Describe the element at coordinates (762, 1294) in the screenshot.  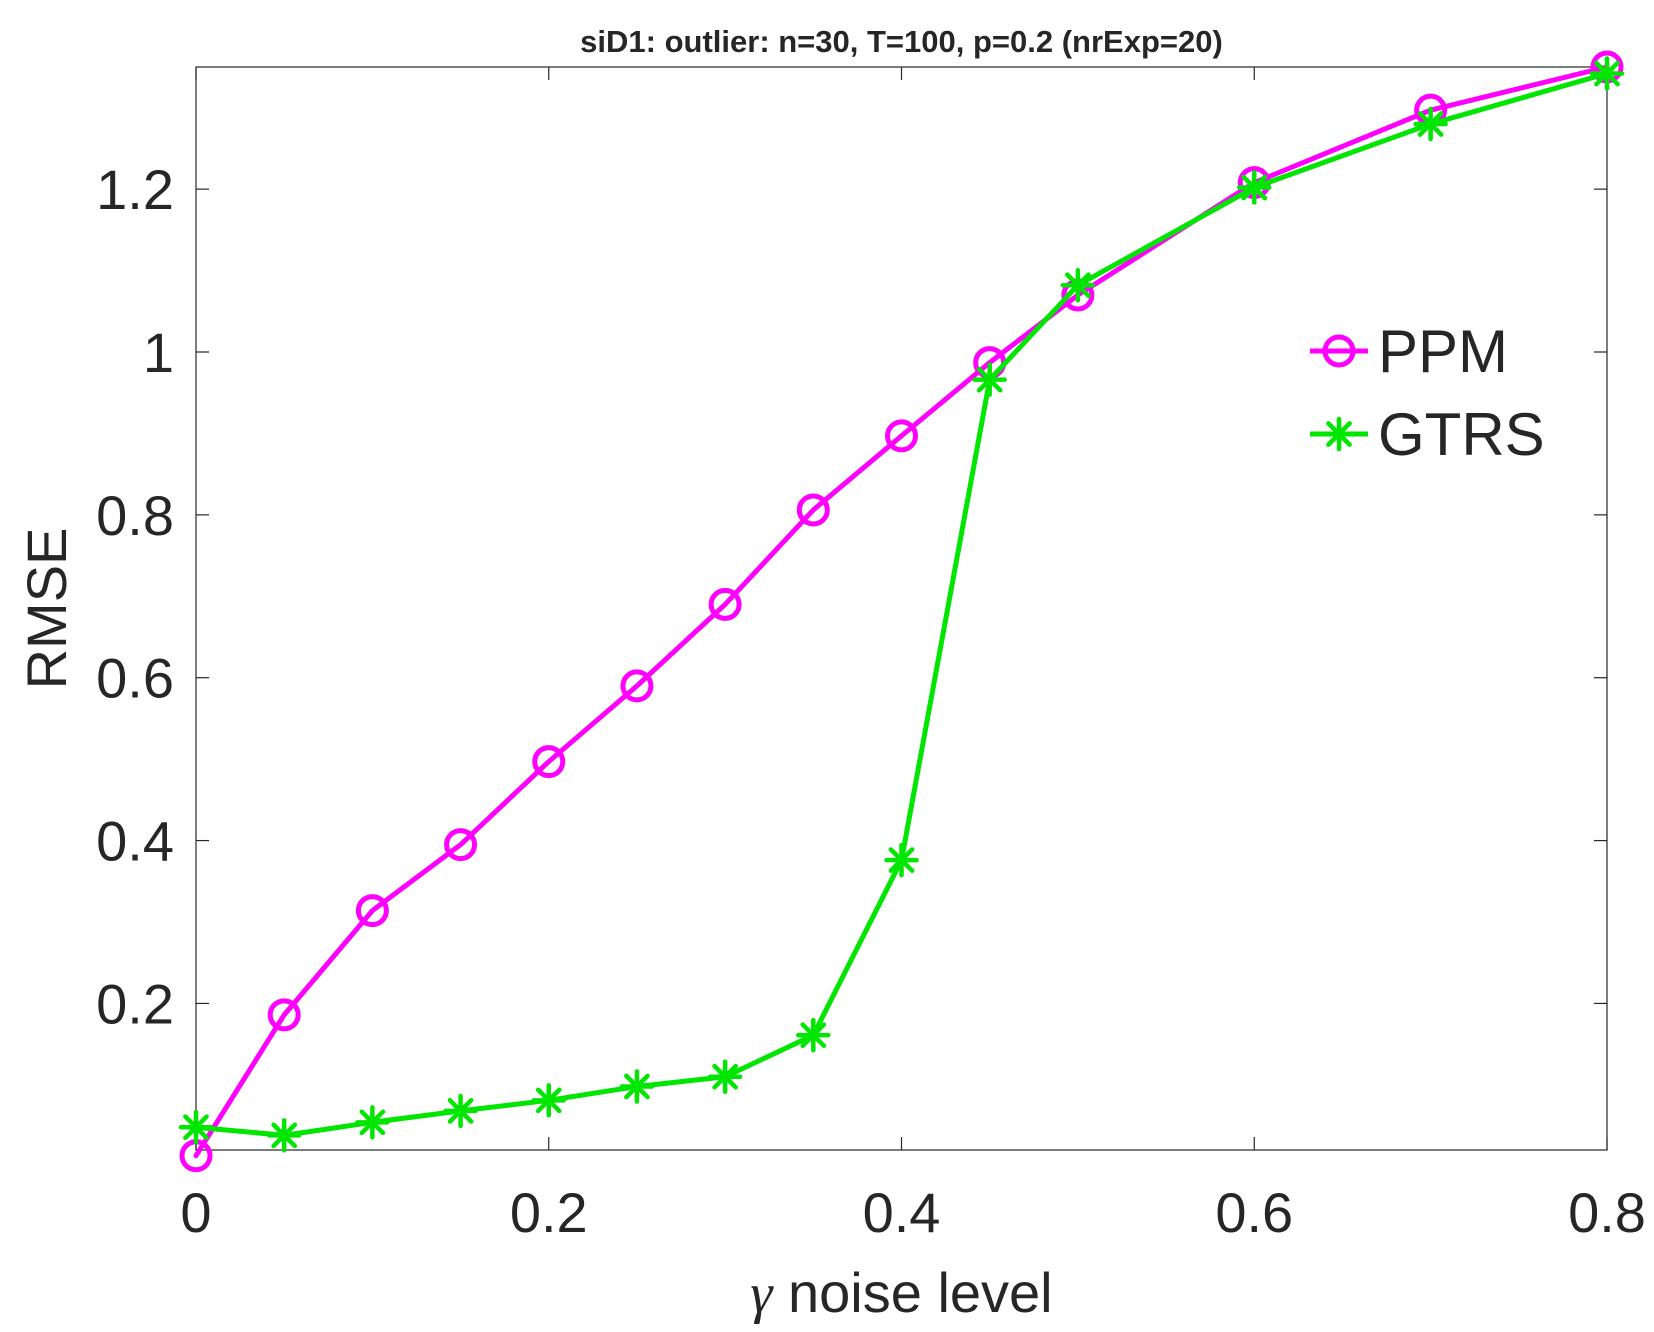
I see `x-axis-label-symbol: γ` at that location.